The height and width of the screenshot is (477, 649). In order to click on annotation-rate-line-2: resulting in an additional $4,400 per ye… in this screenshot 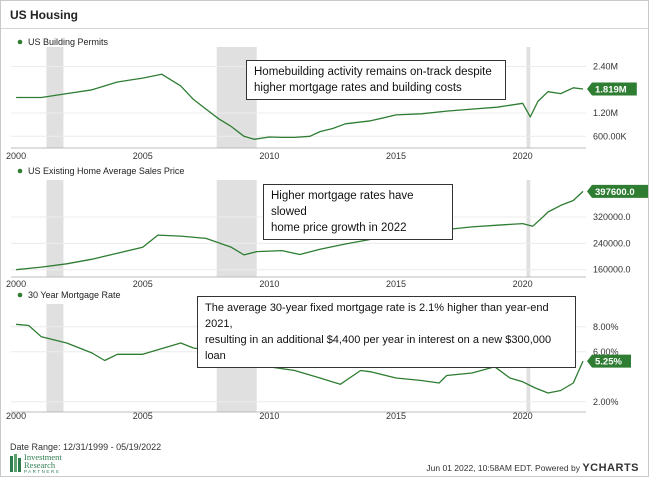, I will do `click(378, 348)`.